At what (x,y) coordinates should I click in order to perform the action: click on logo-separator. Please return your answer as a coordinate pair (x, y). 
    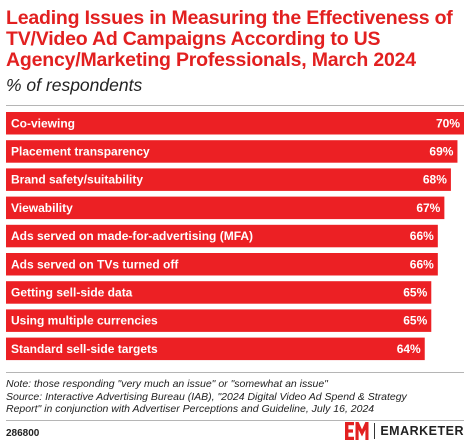
    Looking at the image, I should click on (375, 431).